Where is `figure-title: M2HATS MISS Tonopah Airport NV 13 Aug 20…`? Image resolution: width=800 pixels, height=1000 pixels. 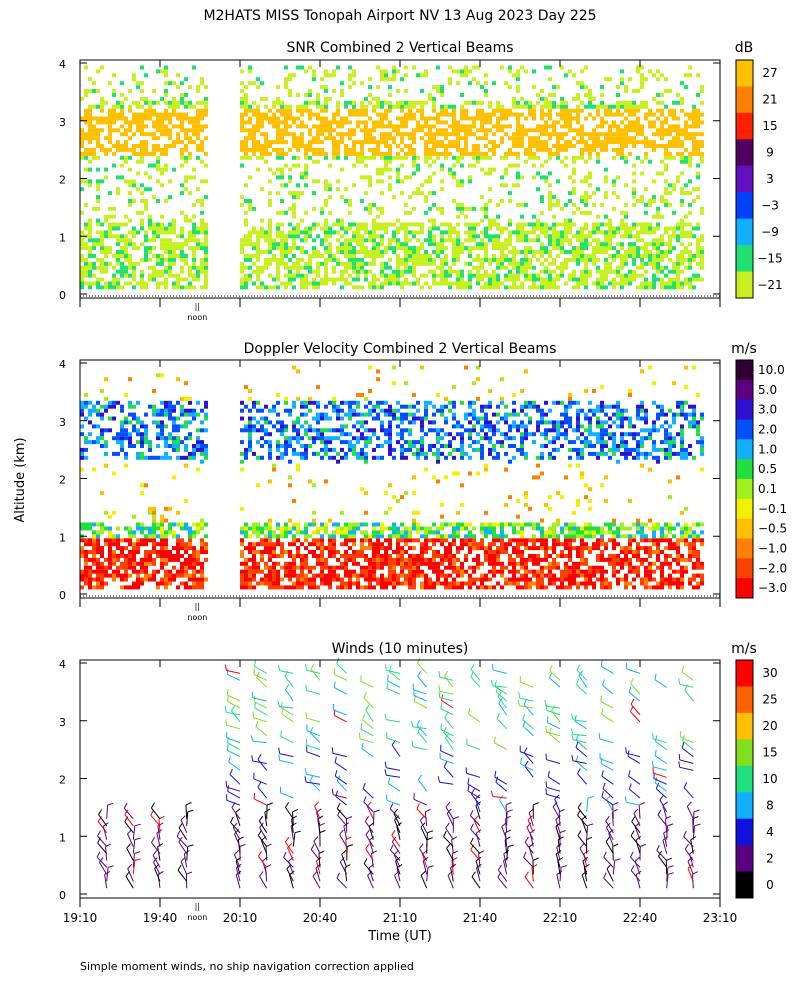 figure-title: M2HATS MISS Tonopah Airport NV 13 Aug 20… is located at coordinates (399, 16).